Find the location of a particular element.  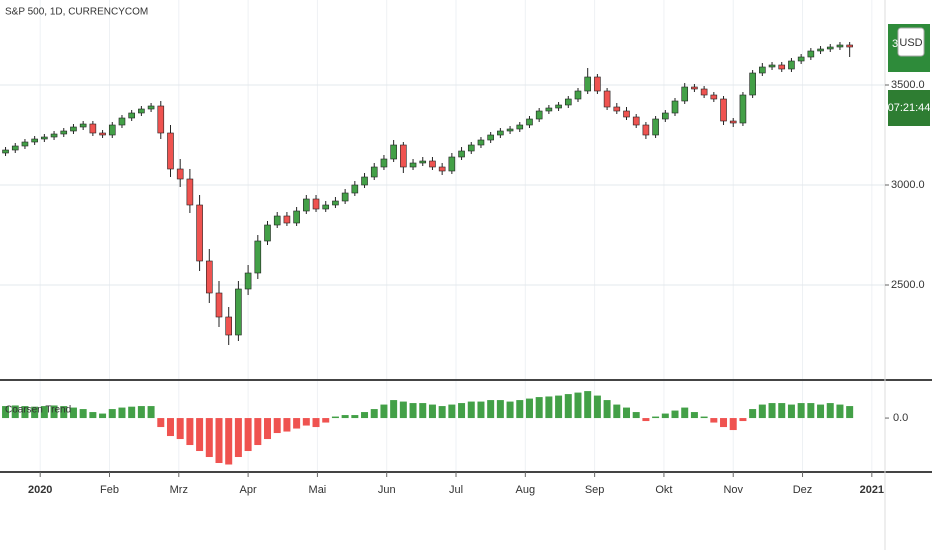

y-tick-label: 3500.0 is located at coordinates (908, 85).